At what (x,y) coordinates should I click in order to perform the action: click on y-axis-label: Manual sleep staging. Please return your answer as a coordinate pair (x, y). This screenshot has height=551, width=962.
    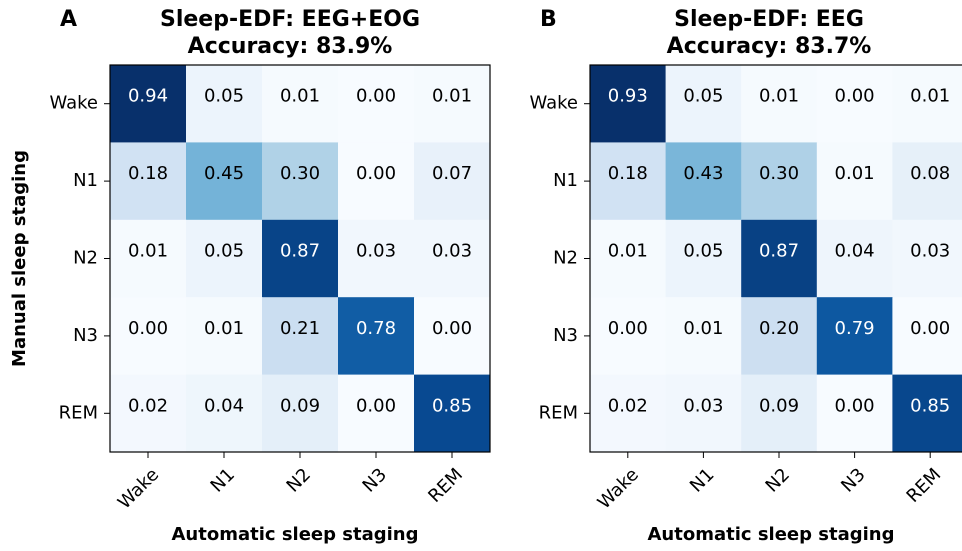
    Looking at the image, I should click on (19, 258).